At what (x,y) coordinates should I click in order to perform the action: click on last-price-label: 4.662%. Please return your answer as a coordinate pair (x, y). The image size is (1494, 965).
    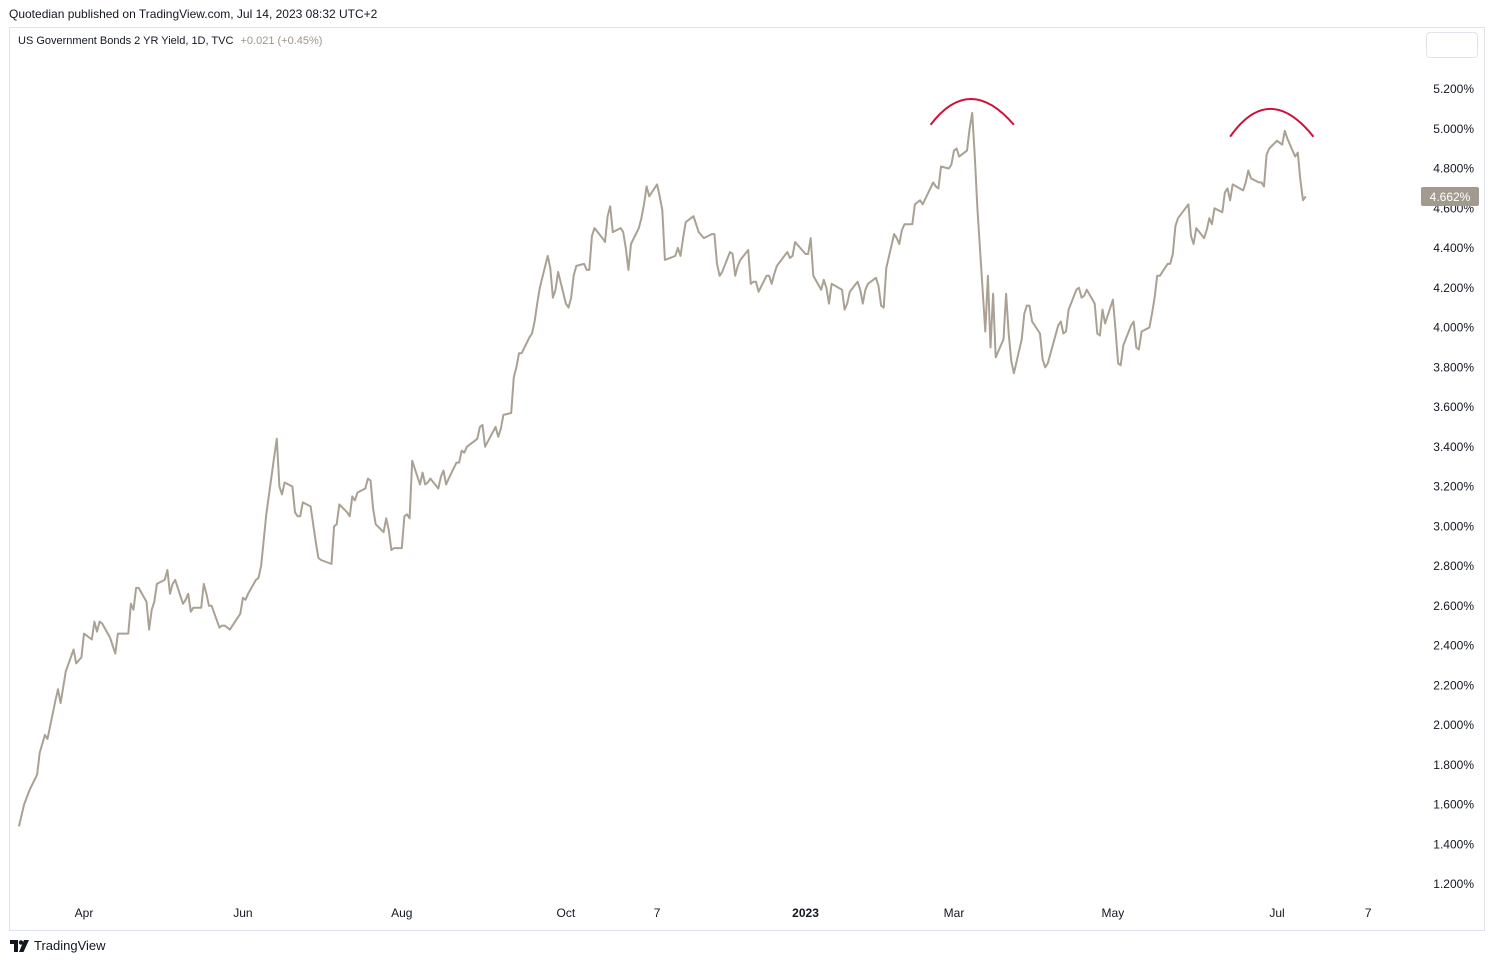
    Looking at the image, I should click on (1450, 197).